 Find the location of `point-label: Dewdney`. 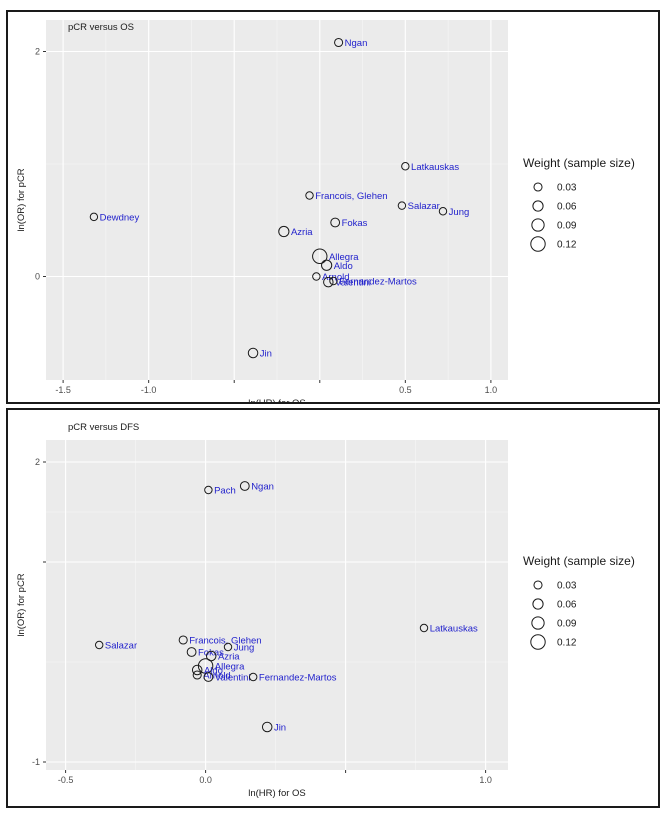

point-label: Dewdney is located at coordinates (120, 217).